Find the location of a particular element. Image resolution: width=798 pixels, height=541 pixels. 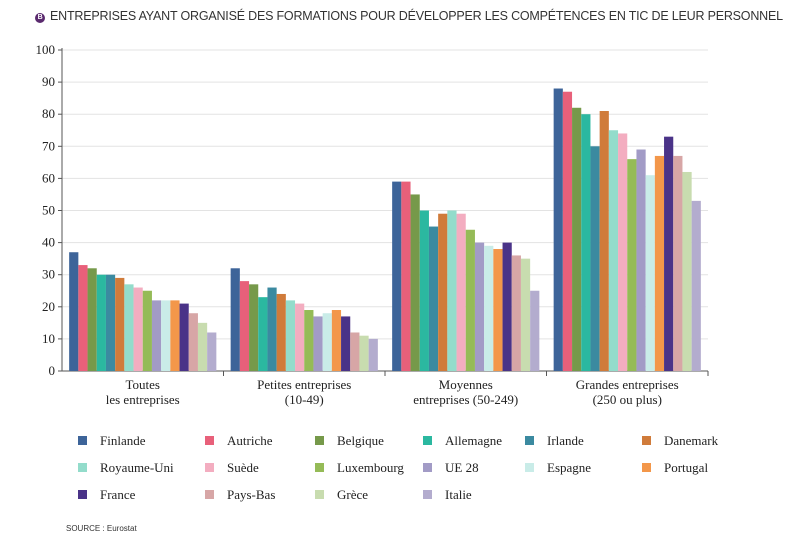

x-category-label: Grandes entreprises is located at coordinates (627, 384).